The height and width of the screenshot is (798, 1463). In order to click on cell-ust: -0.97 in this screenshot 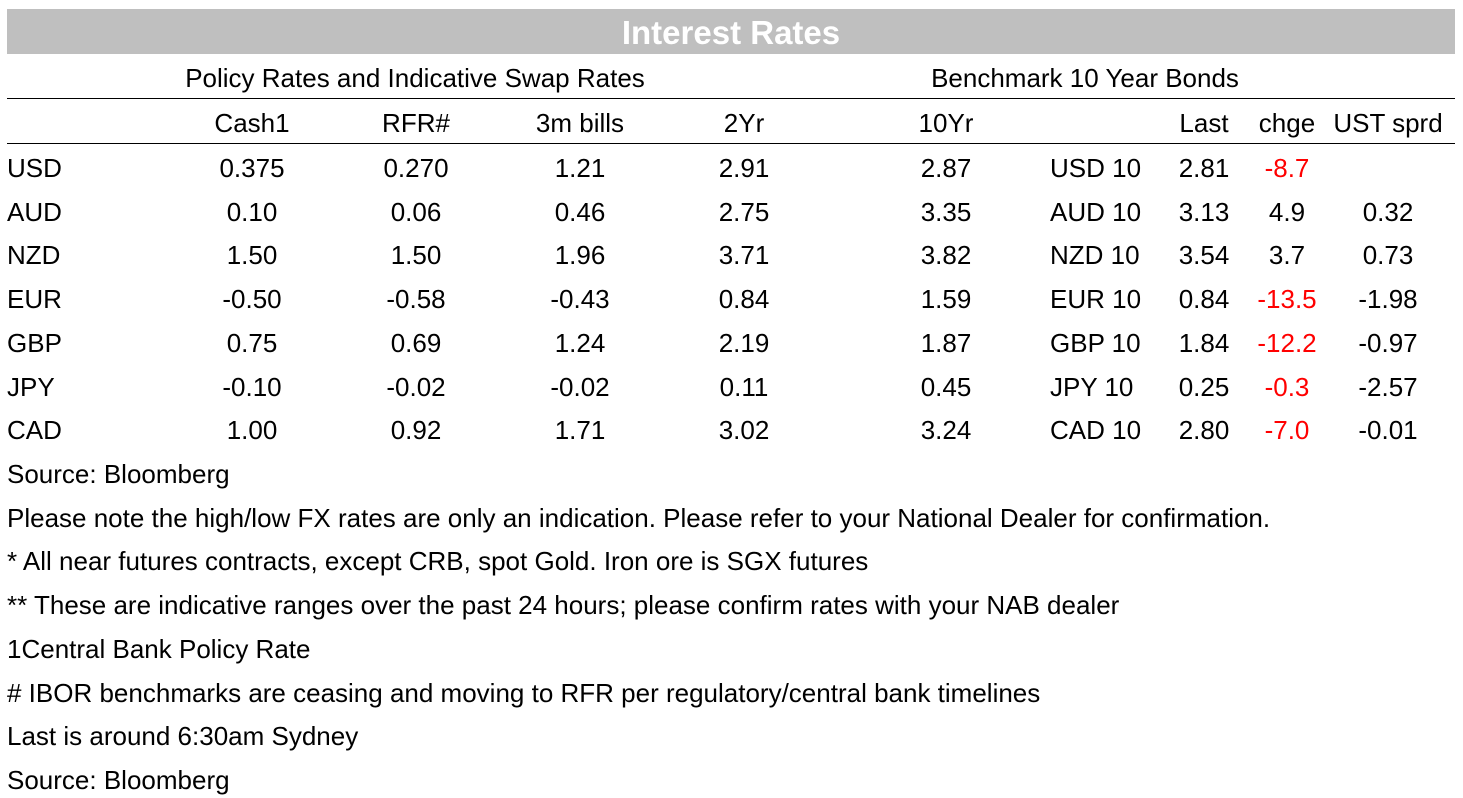, I will do `click(1388, 343)`.